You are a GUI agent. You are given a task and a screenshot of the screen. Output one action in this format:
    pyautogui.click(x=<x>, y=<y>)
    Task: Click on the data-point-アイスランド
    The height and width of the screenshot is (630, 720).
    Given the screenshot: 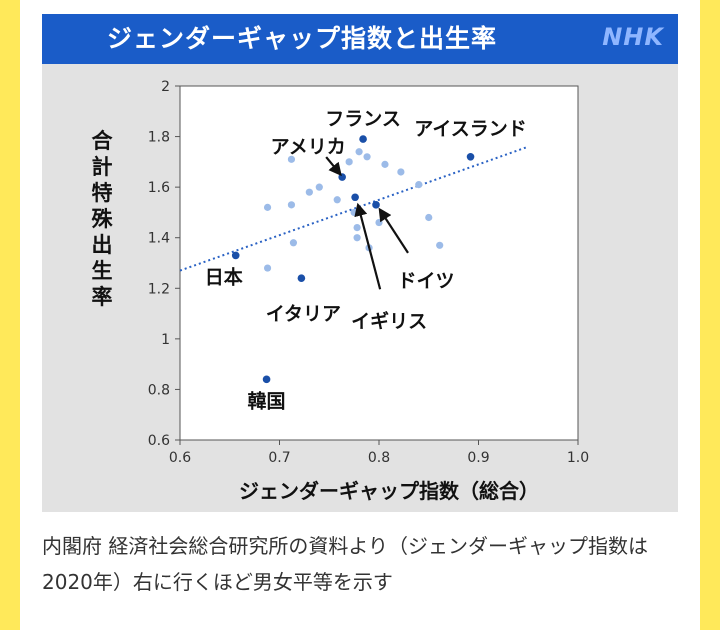 What is the action you would take?
    pyautogui.click(x=470, y=157)
    